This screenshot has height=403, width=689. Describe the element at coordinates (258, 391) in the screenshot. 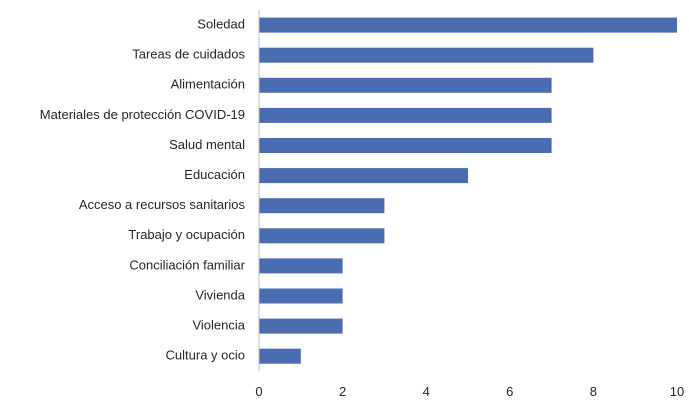

I see `x-tick-label: 0` at that location.